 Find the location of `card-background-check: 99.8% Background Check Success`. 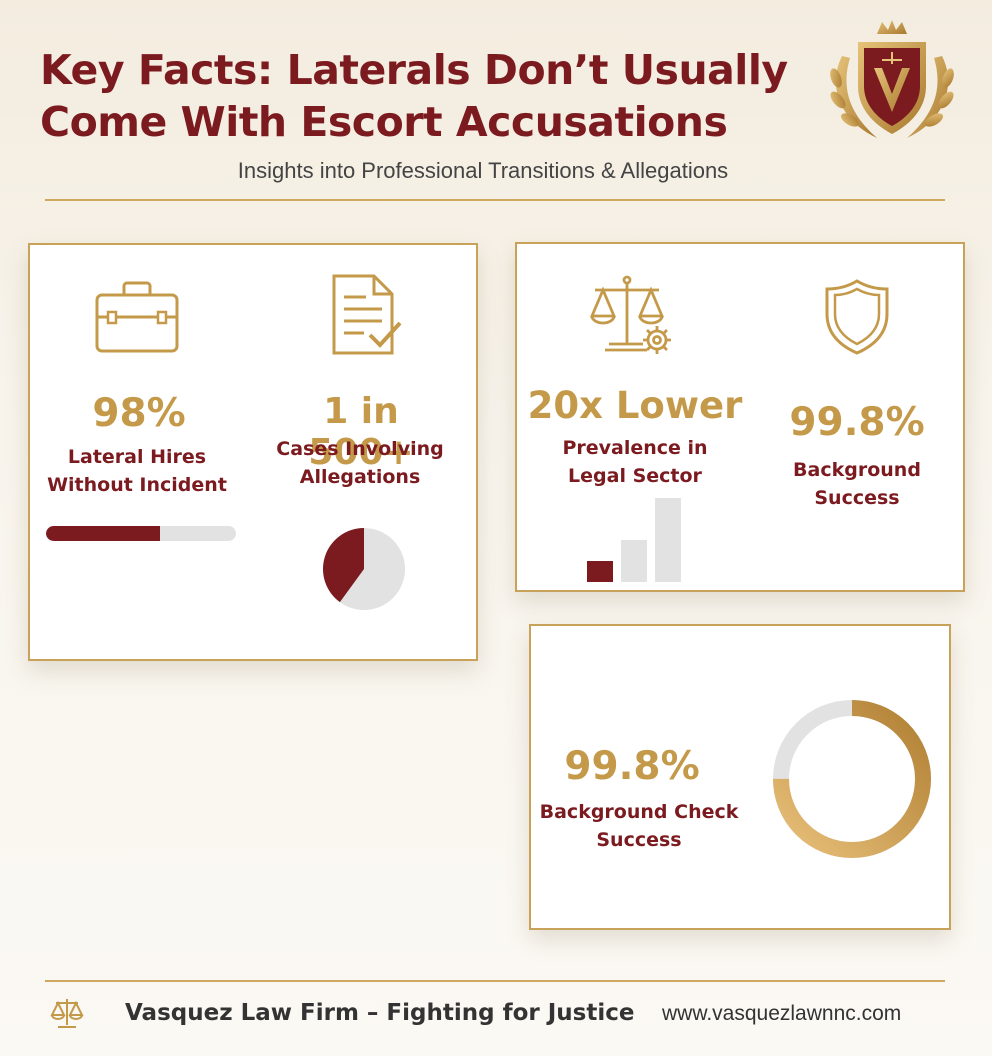

card-background-check: 99.8% Background Check Success is located at coordinates (740, 777).